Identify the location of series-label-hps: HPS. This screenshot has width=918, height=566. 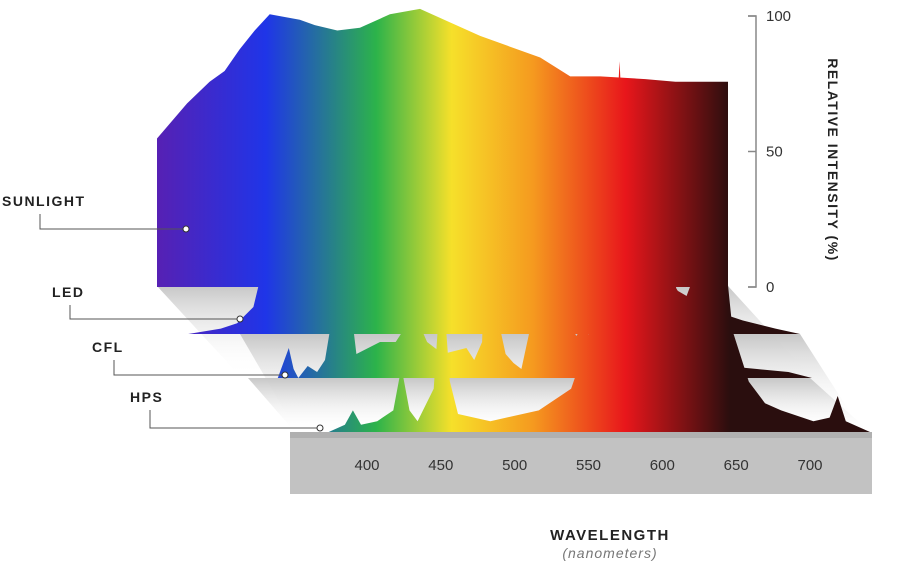
(146, 397).